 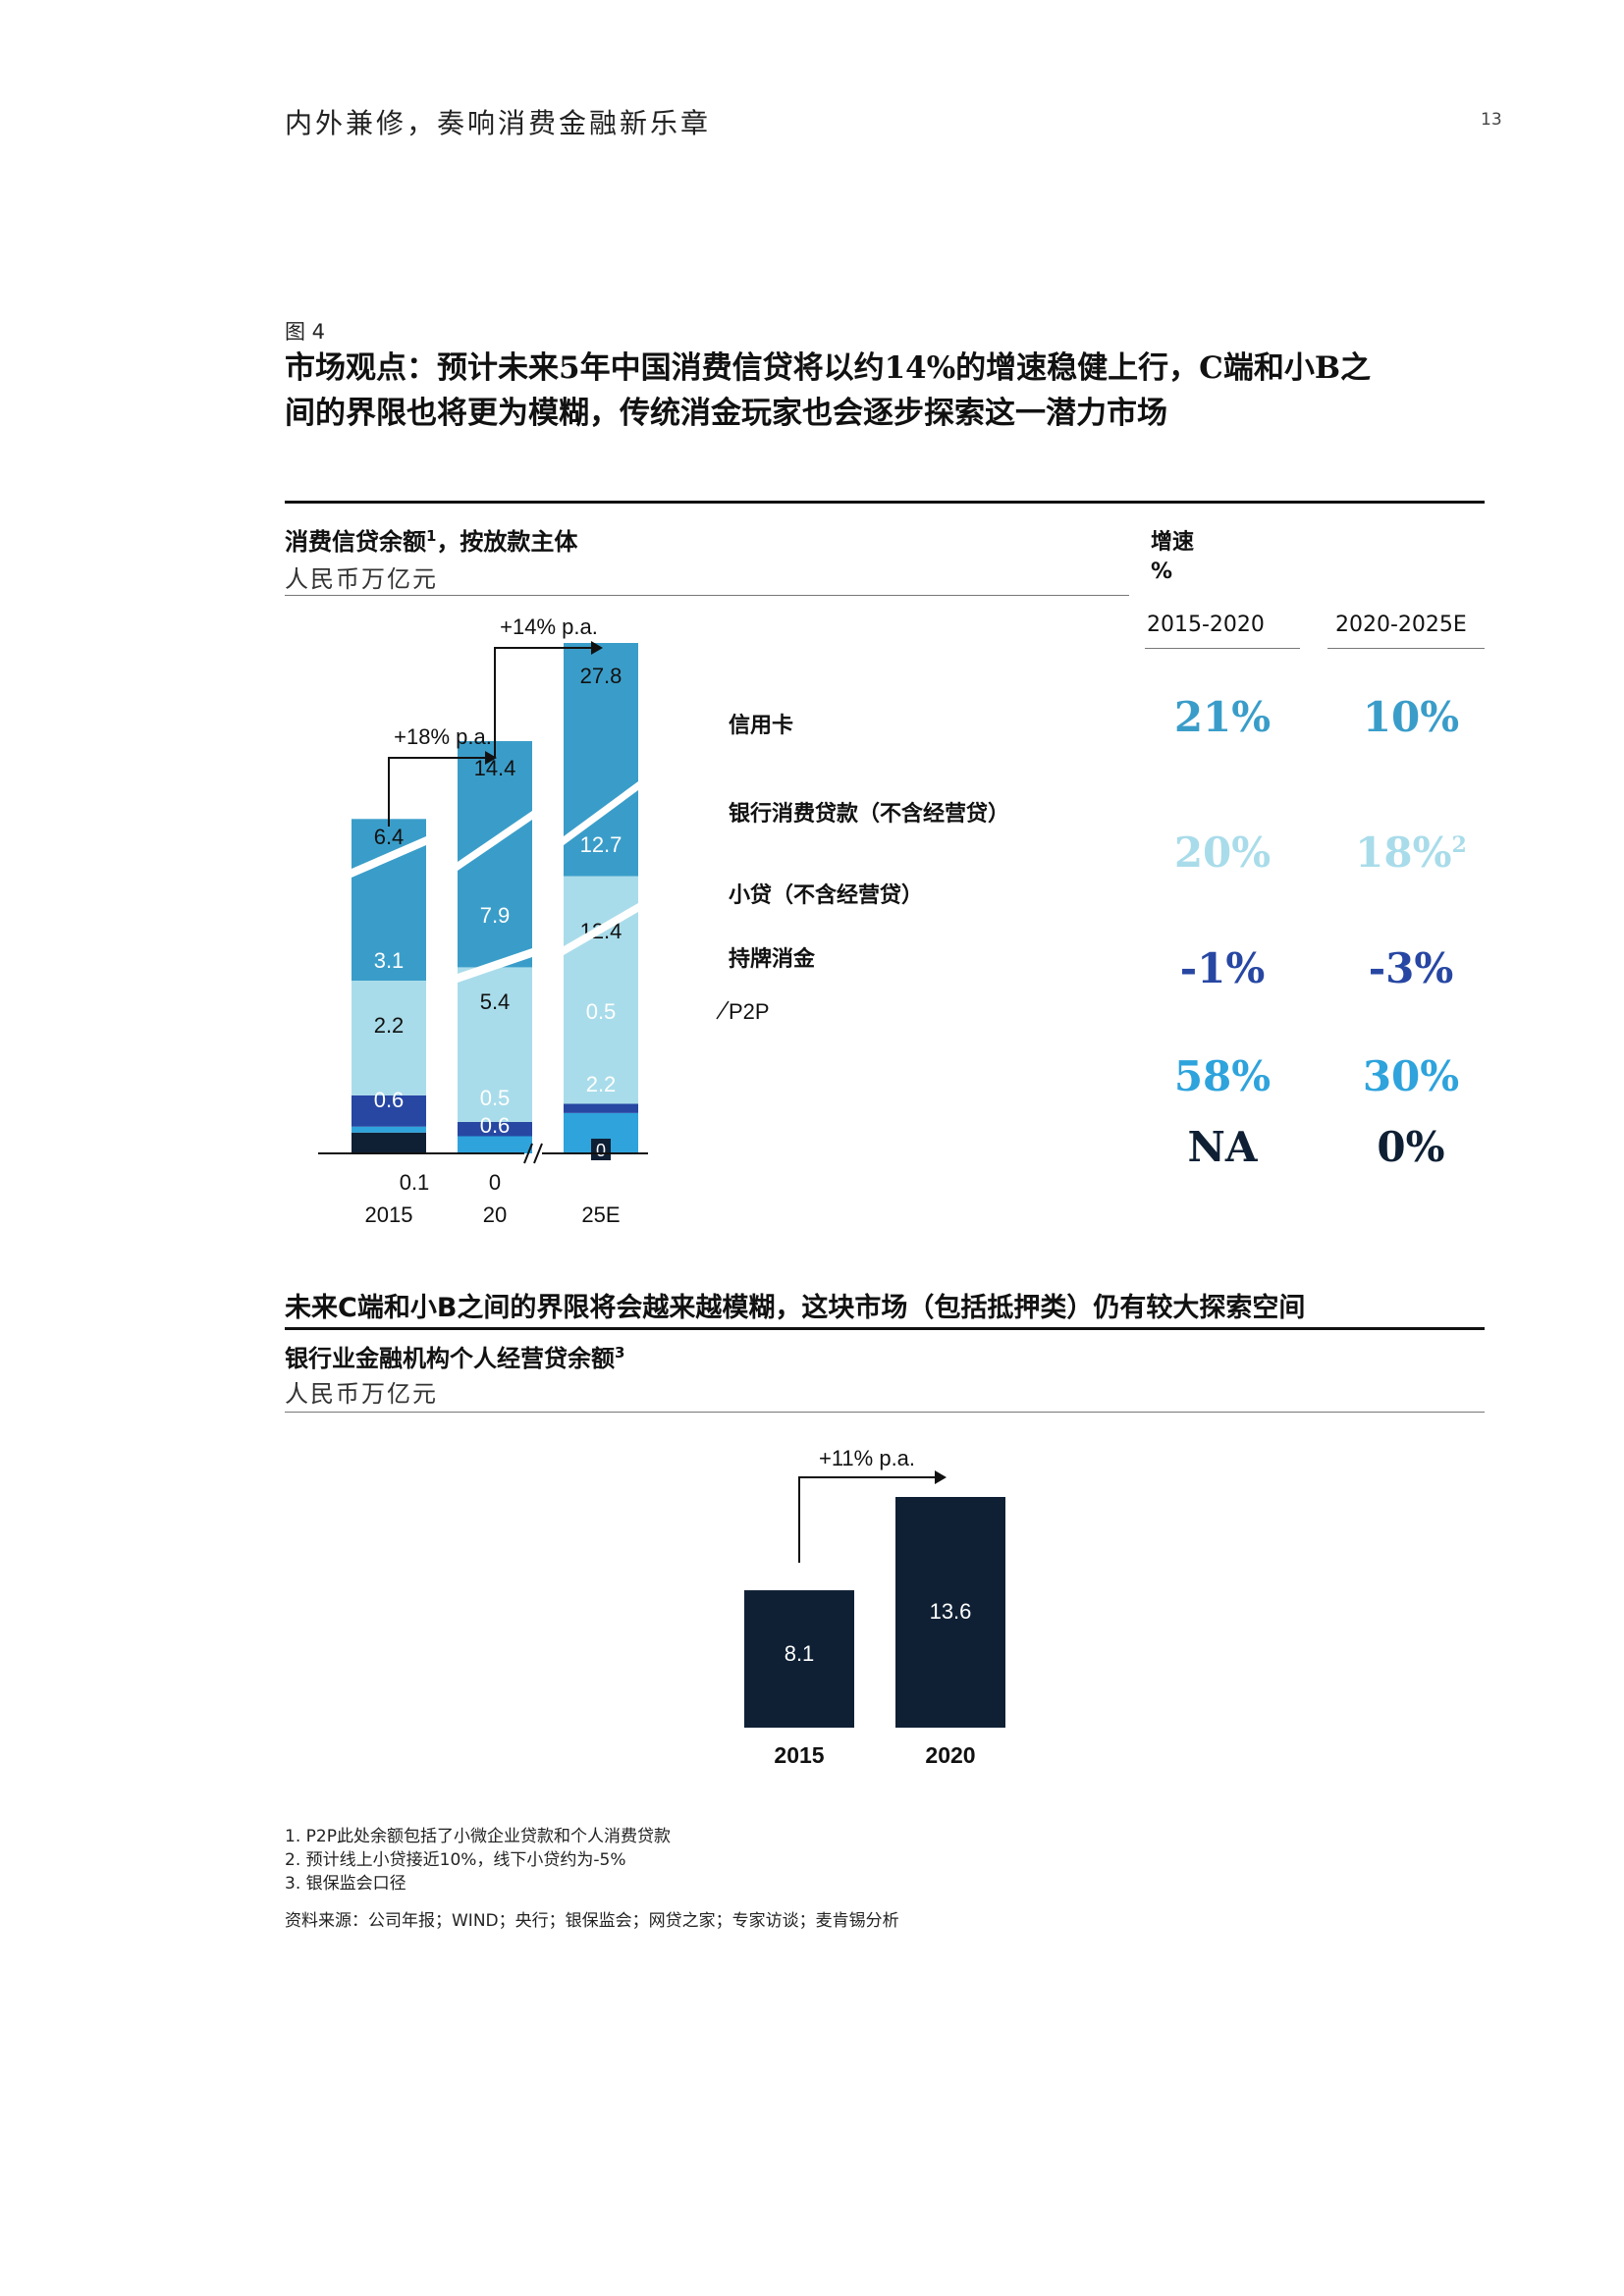 What do you see at coordinates (495, 1182) in the screenshot?
I see `below-label-p2p-20: 0` at bounding box center [495, 1182].